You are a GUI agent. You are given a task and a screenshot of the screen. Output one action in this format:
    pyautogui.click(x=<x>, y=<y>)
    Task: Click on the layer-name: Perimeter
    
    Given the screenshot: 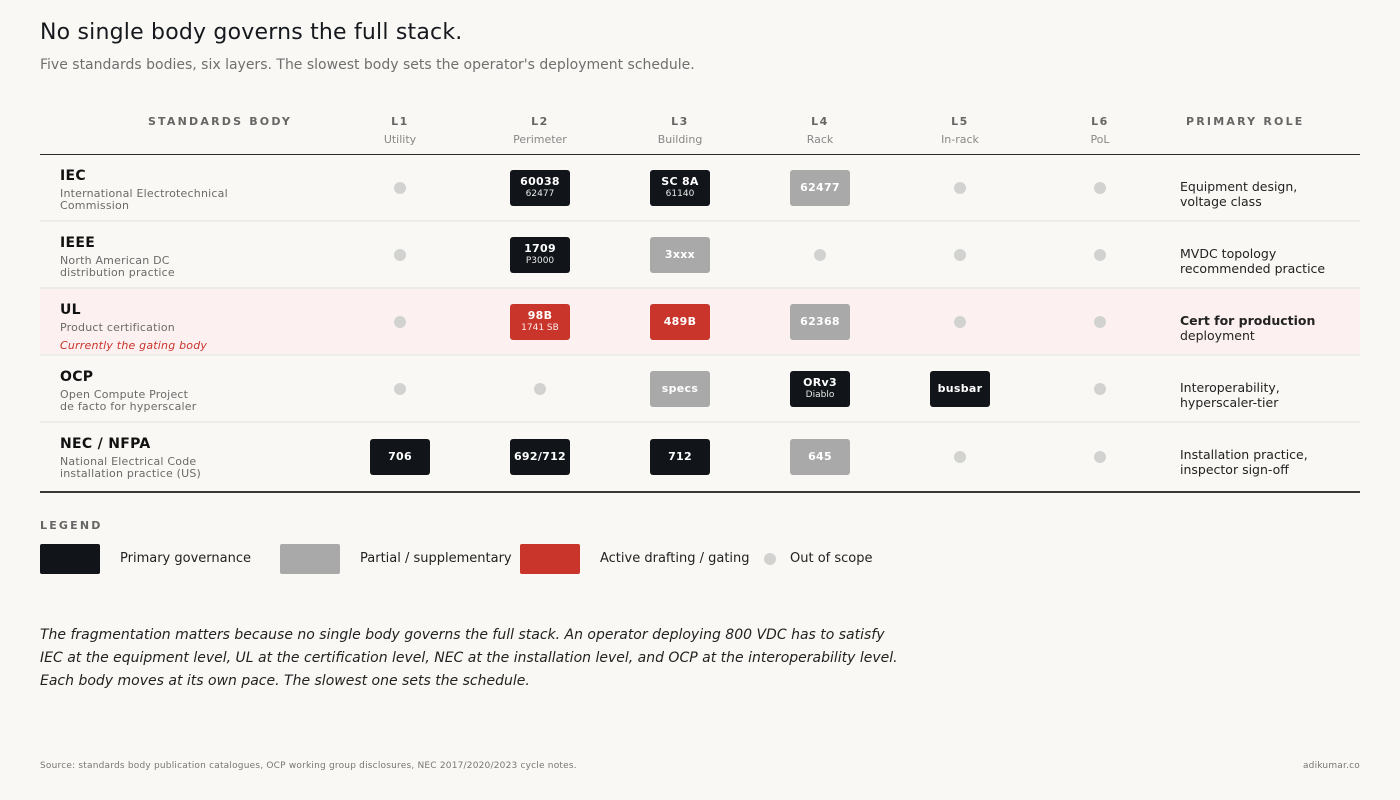 What is the action you would take?
    pyautogui.click(x=540, y=139)
    